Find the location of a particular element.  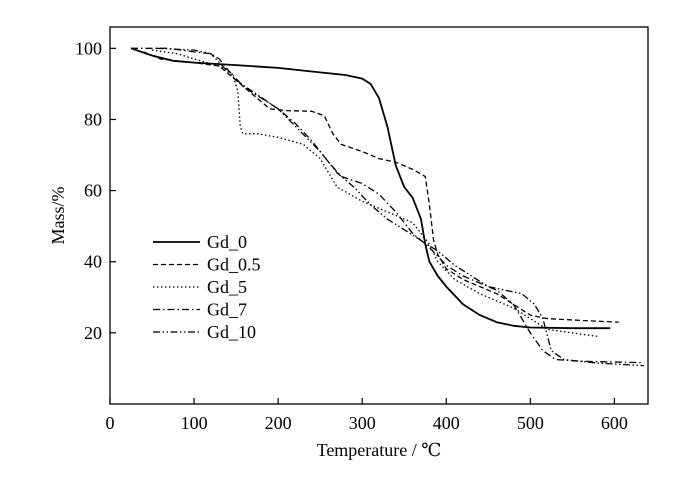

legend-label: Gd_0 is located at coordinates (227, 242).